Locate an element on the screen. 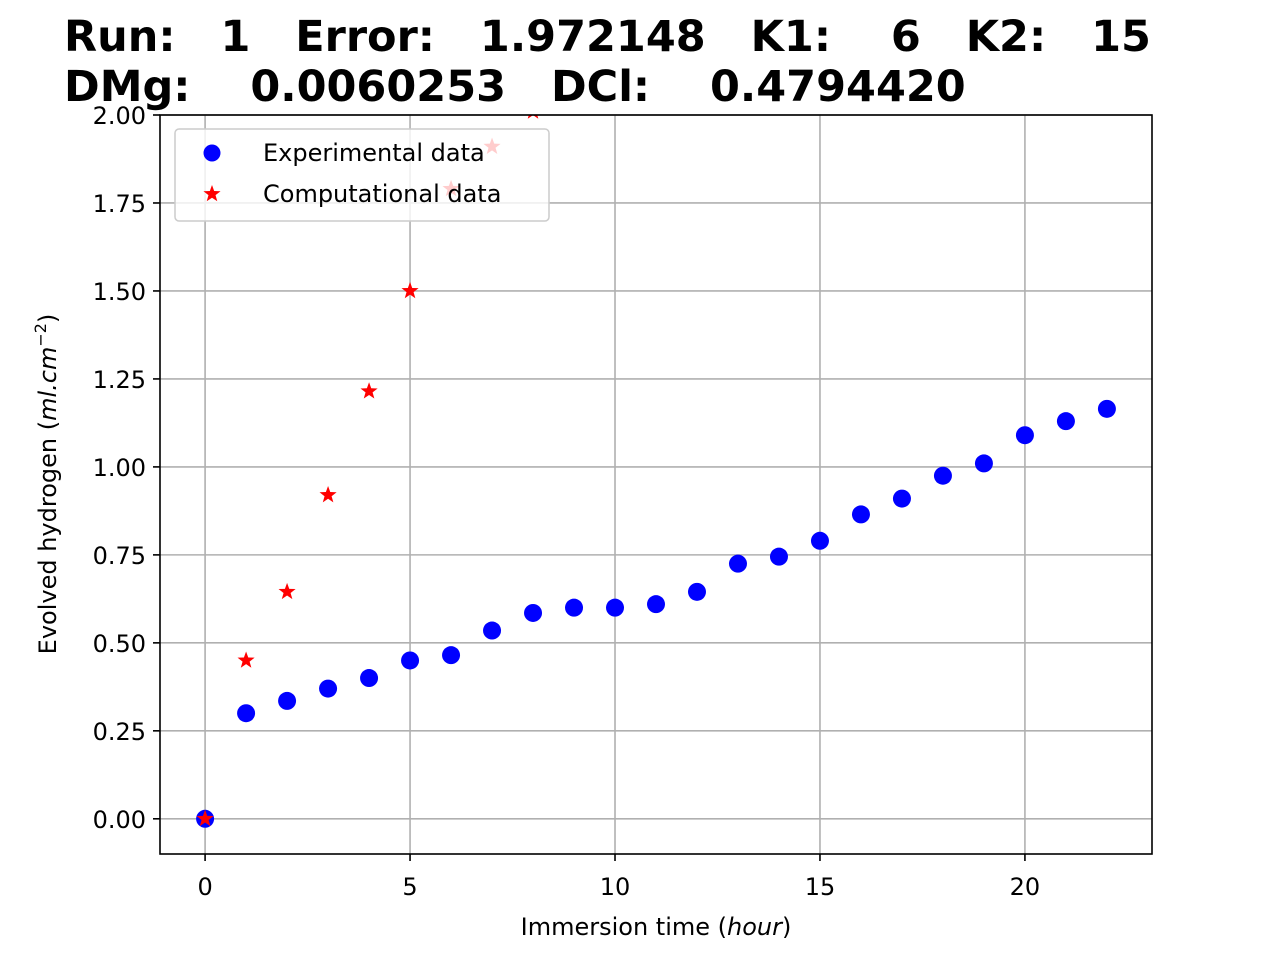 The width and height of the screenshot is (1280, 960). x-tick-label: 10 is located at coordinates (615, 887).